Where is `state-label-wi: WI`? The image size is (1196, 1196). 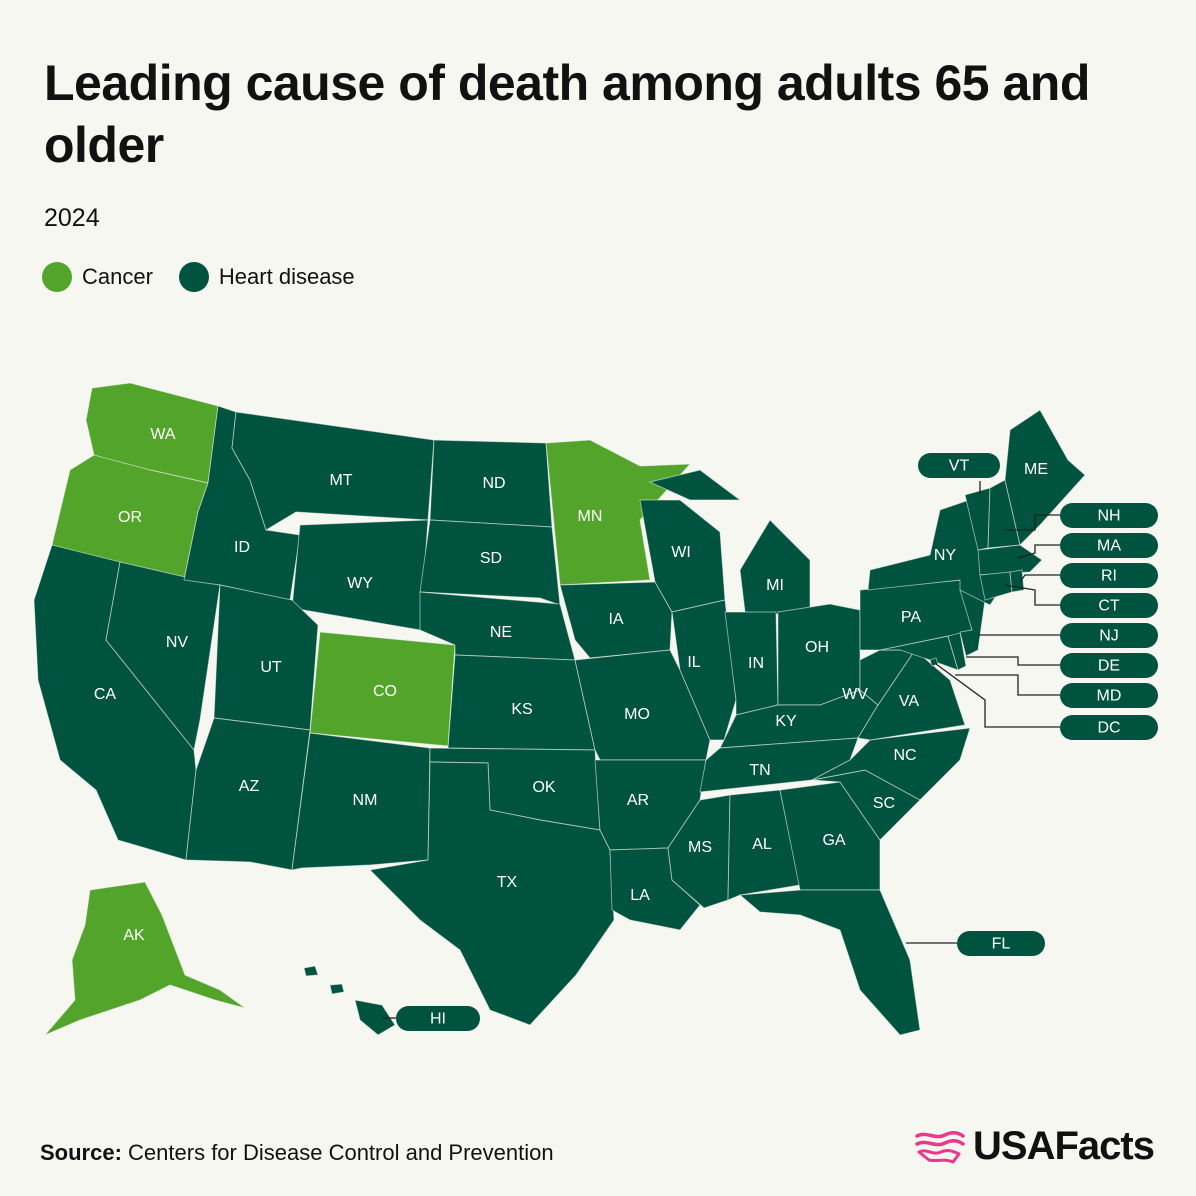
state-label-wi: WI is located at coordinates (681, 552).